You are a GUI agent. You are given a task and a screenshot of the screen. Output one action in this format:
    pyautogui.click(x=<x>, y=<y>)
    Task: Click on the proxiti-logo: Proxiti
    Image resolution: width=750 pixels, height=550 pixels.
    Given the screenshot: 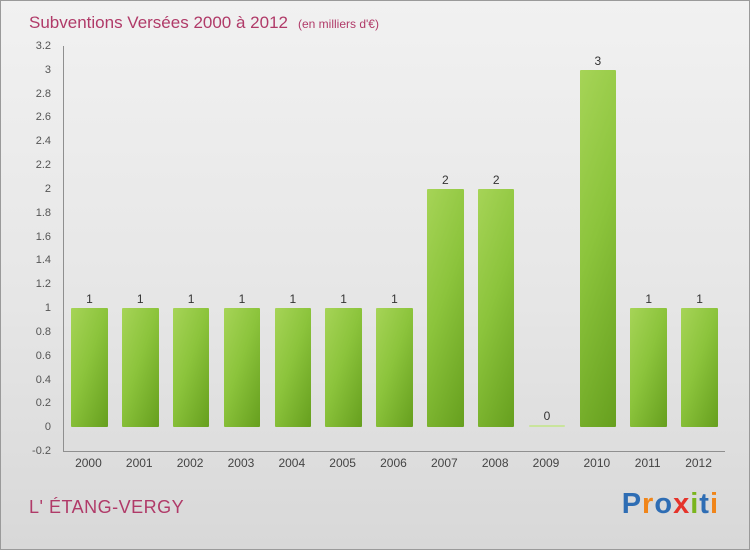 What is the action you would take?
    pyautogui.click(x=670, y=504)
    